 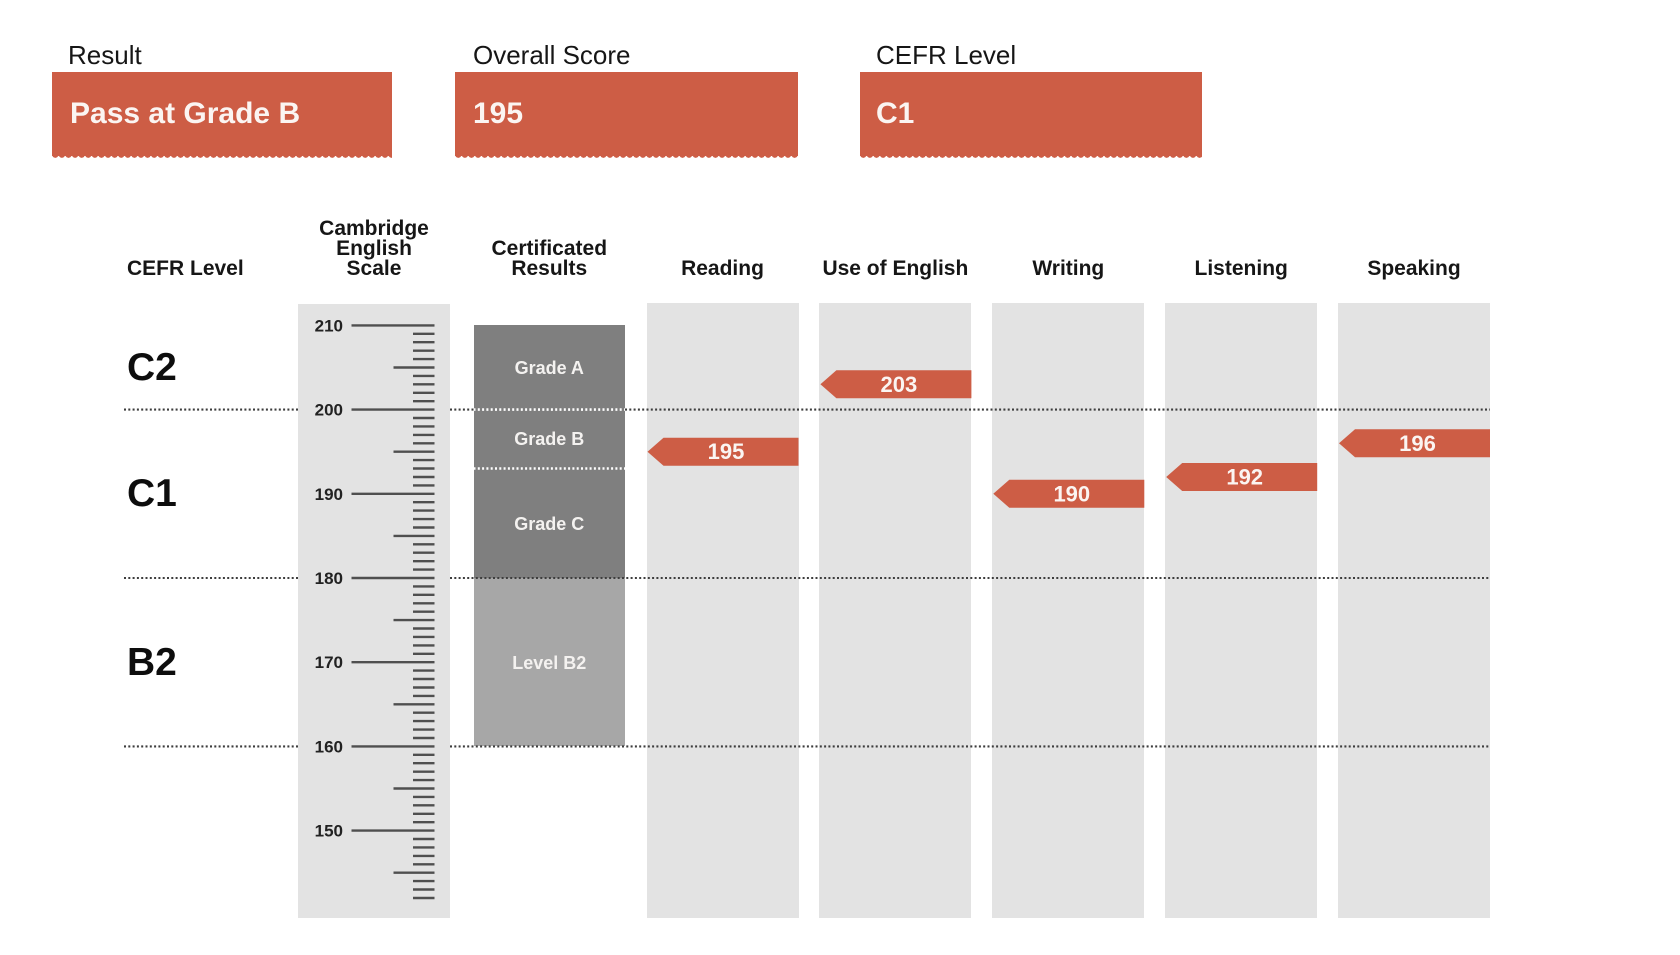 I want to click on svg-text: 180, so click(x=329, y=578).